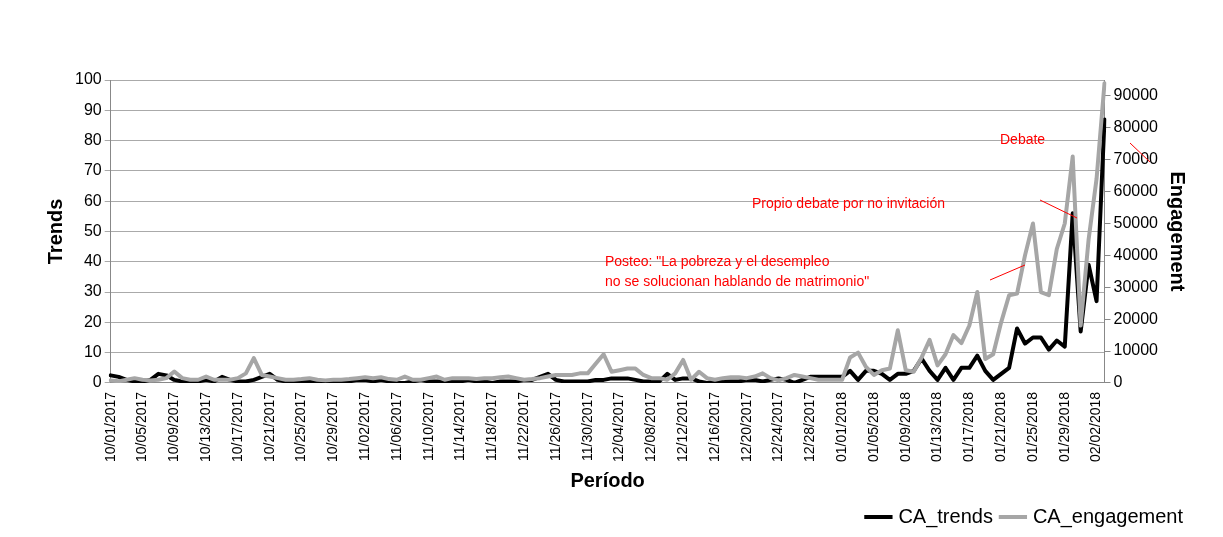 Image resolution: width=1223 pixels, height=537 pixels. Describe the element at coordinates (650, 427) in the screenshot. I see `x-tick-label: 12/08/2017` at that location.